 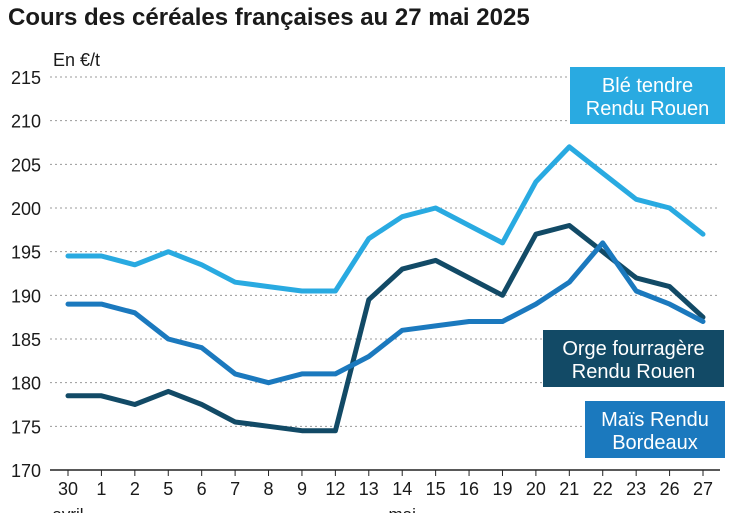 What do you see at coordinates (469, 489) in the screenshot?
I see `x-tick-label: 16` at bounding box center [469, 489].